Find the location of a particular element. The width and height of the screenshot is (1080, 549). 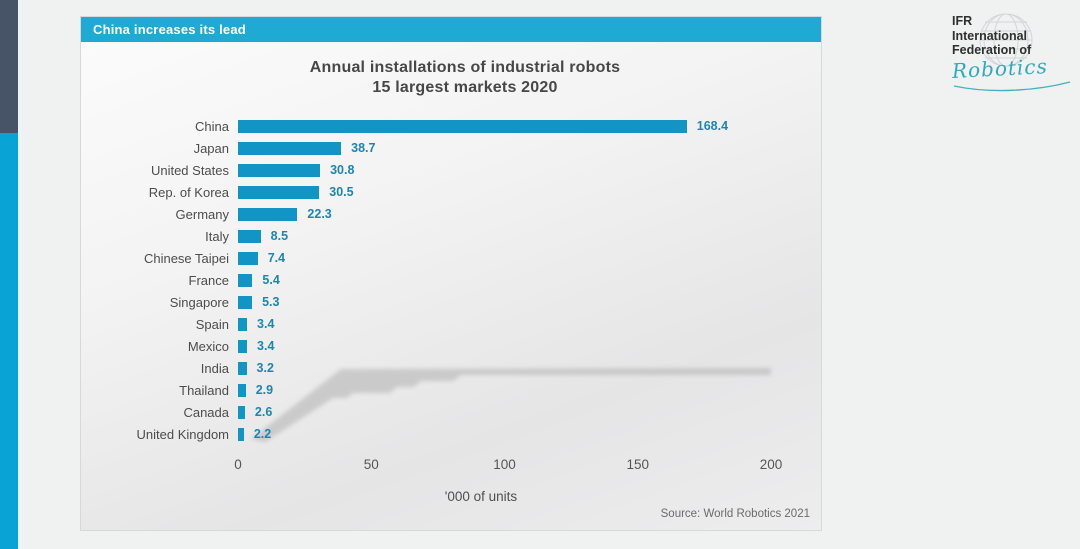

axis-tick-label: 0 is located at coordinates (238, 464).